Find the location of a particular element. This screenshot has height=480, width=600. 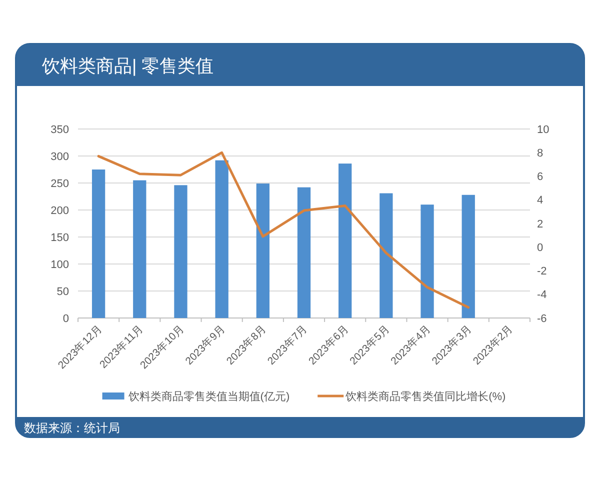

y-tick-label: 350 is located at coordinates (59, 130).